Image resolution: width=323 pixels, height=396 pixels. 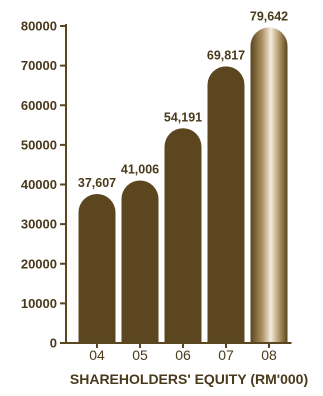 What do you see at coordinates (140, 355) in the screenshot?
I see `x-tick-label-05: 05` at bounding box center [140, 355].